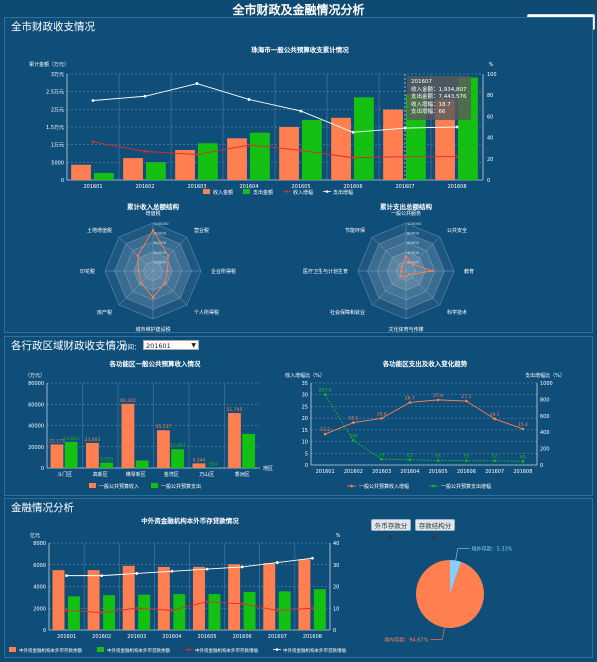 The image size is (597, 662). Describe the element at coordinates (99, 230) in the screenshot. I see `radar-income-axis-label: 土地增值税` at that location.